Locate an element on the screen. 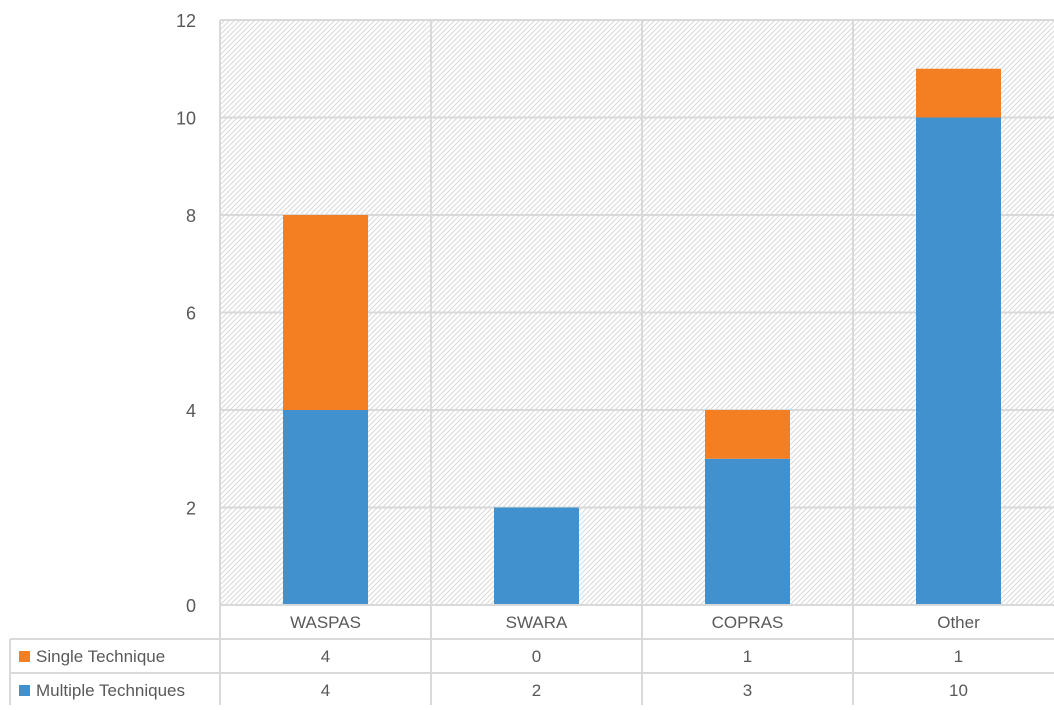 This screenshot has height=710, width=1054. legend-label-single-technique: Single Technique is located at coordinates (100, 656).